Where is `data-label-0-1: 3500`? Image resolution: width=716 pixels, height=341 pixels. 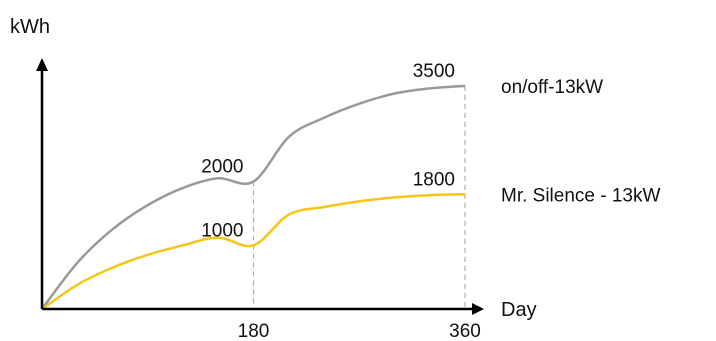 data-label-0-1: 3500 is located at coordinates (434, 71).